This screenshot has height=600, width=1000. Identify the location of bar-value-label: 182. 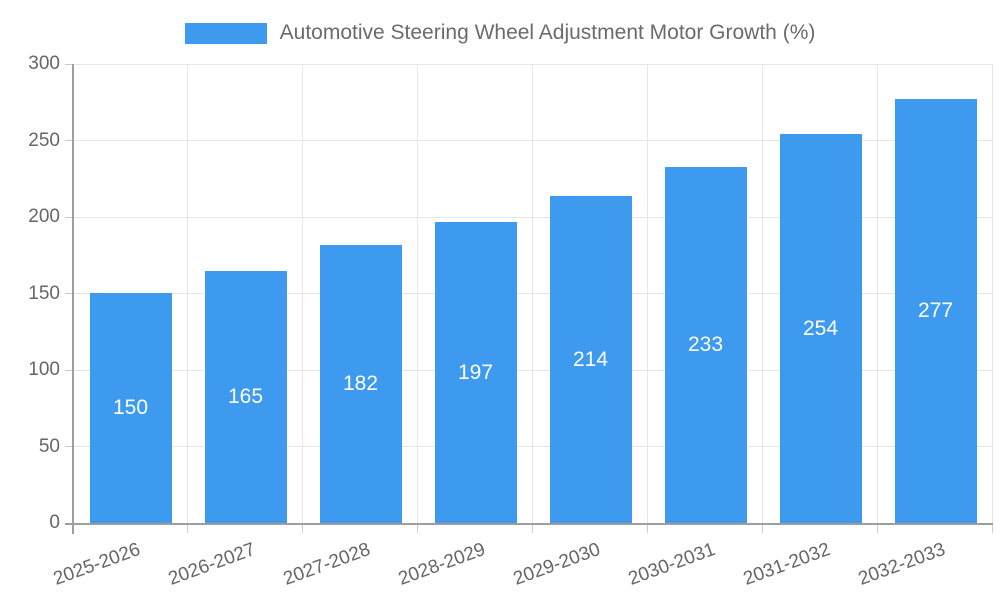
(360, 383).